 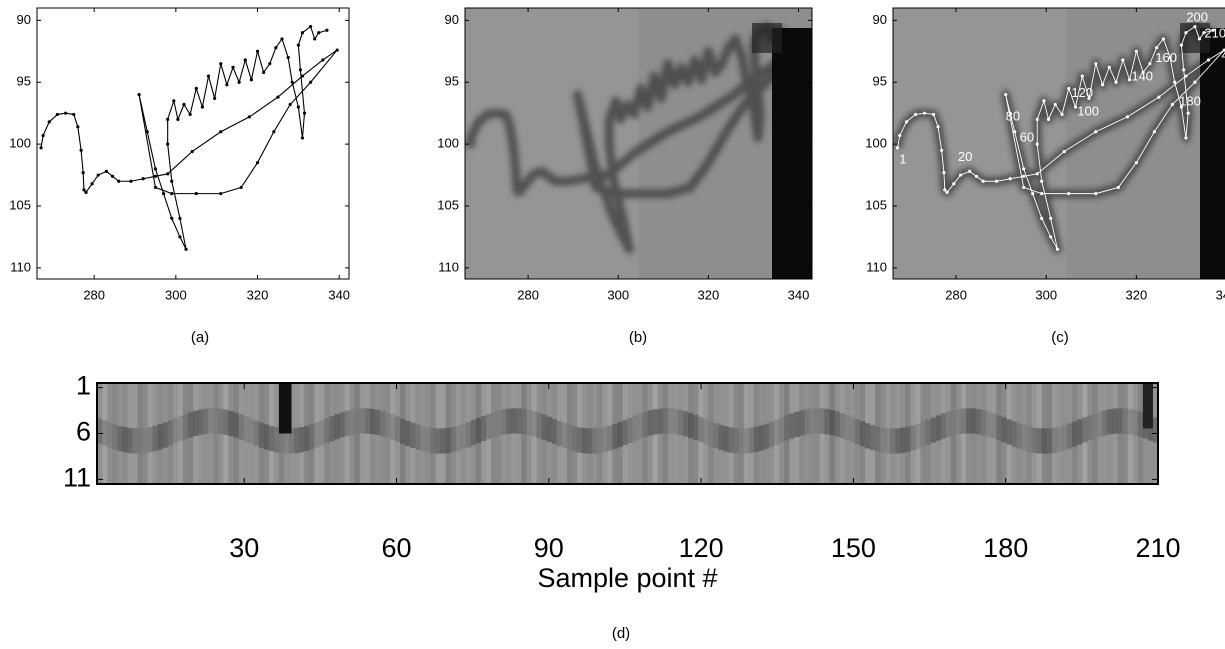 I want to click on x-tick-label: 120, so click(x=701, y=548).